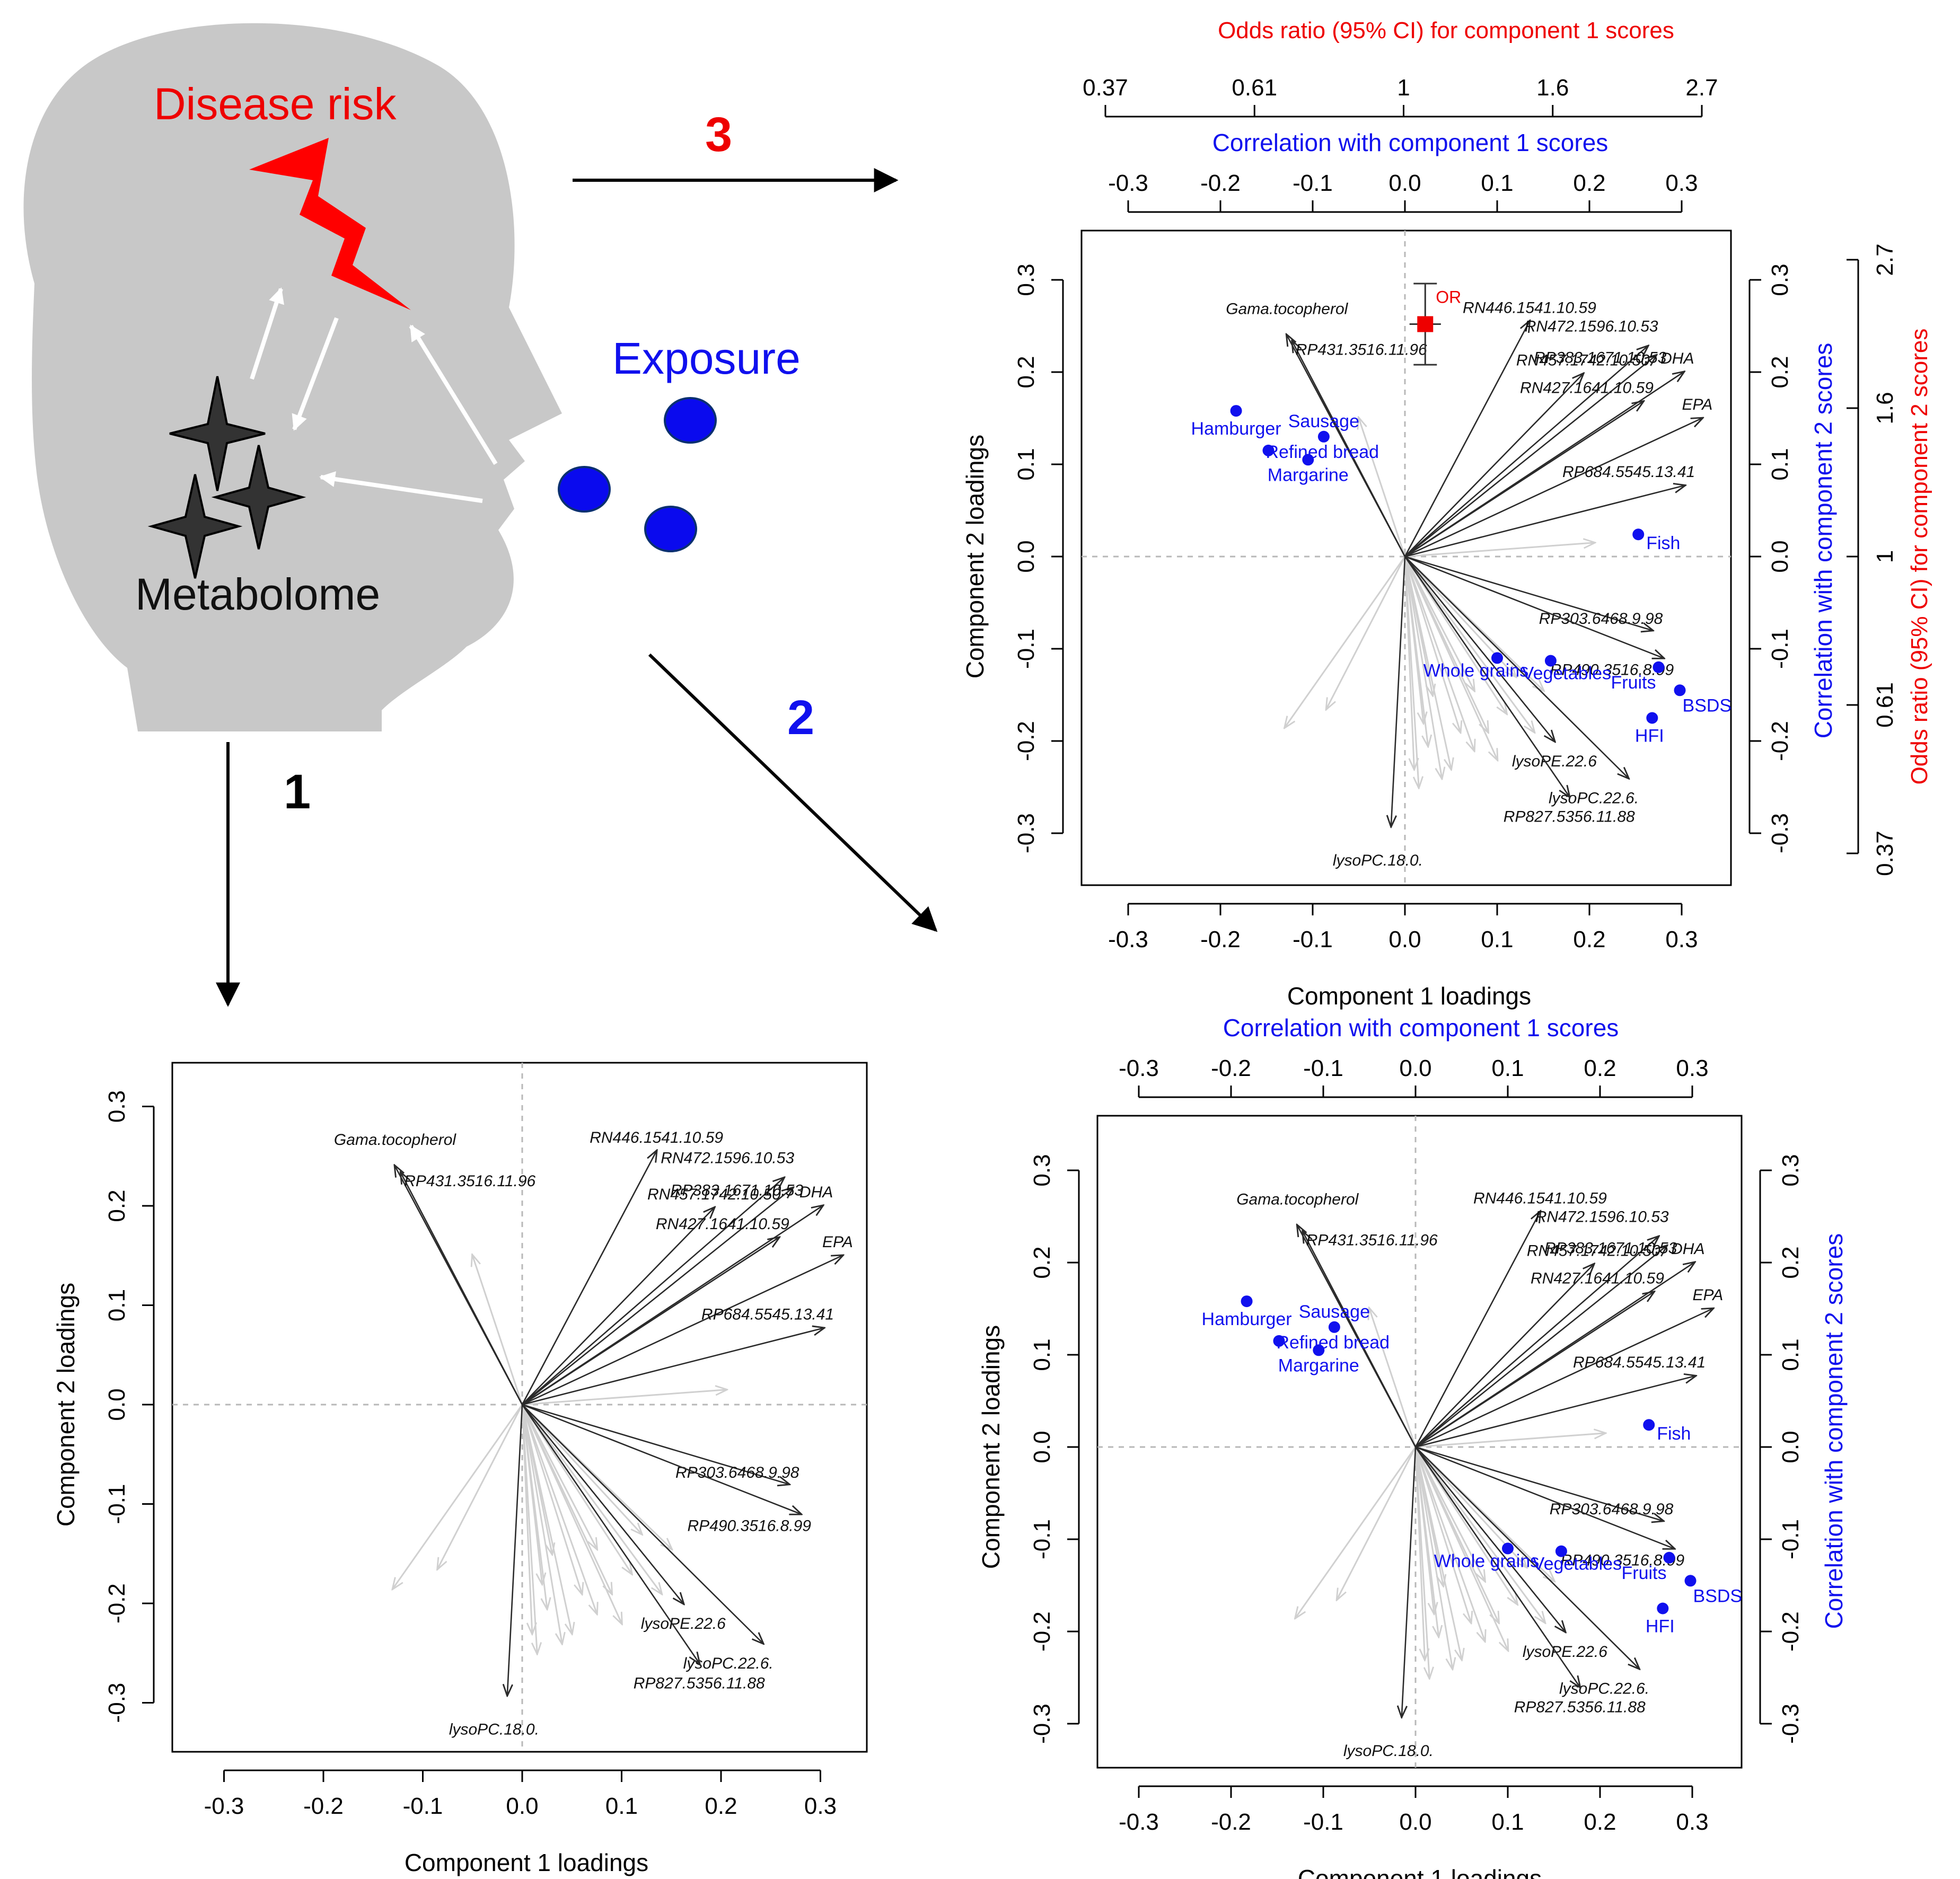  I want to click on exposure-label: Whole grains, so click(1486, 1561).